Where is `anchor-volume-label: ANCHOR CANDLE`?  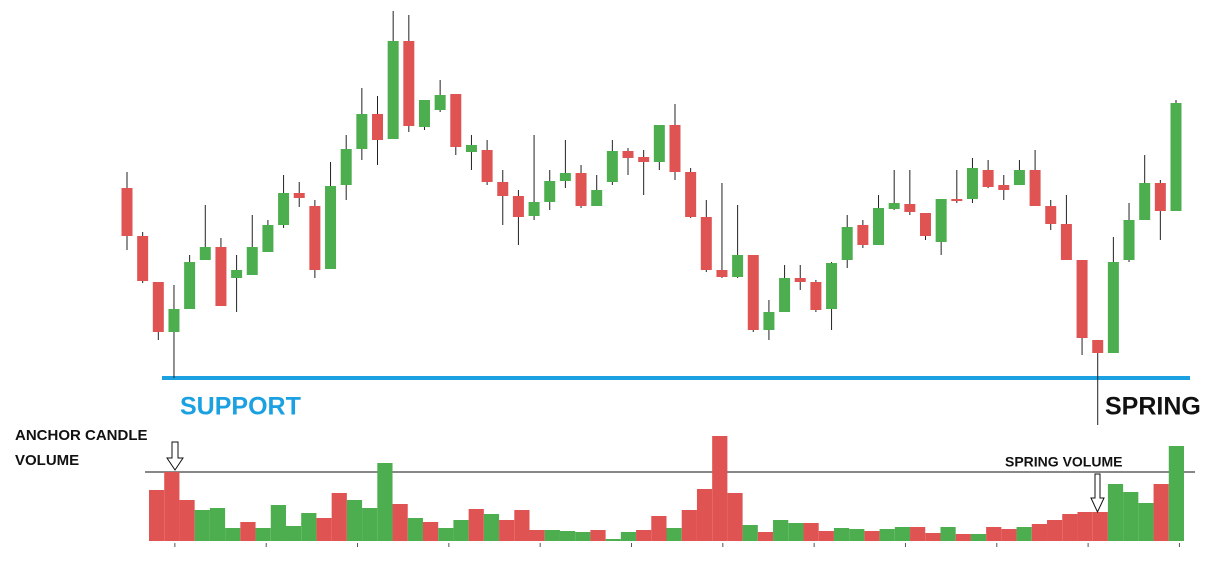
anchor-volume-label: ANCHOR CANDLE is located at coordinates (81, 435).